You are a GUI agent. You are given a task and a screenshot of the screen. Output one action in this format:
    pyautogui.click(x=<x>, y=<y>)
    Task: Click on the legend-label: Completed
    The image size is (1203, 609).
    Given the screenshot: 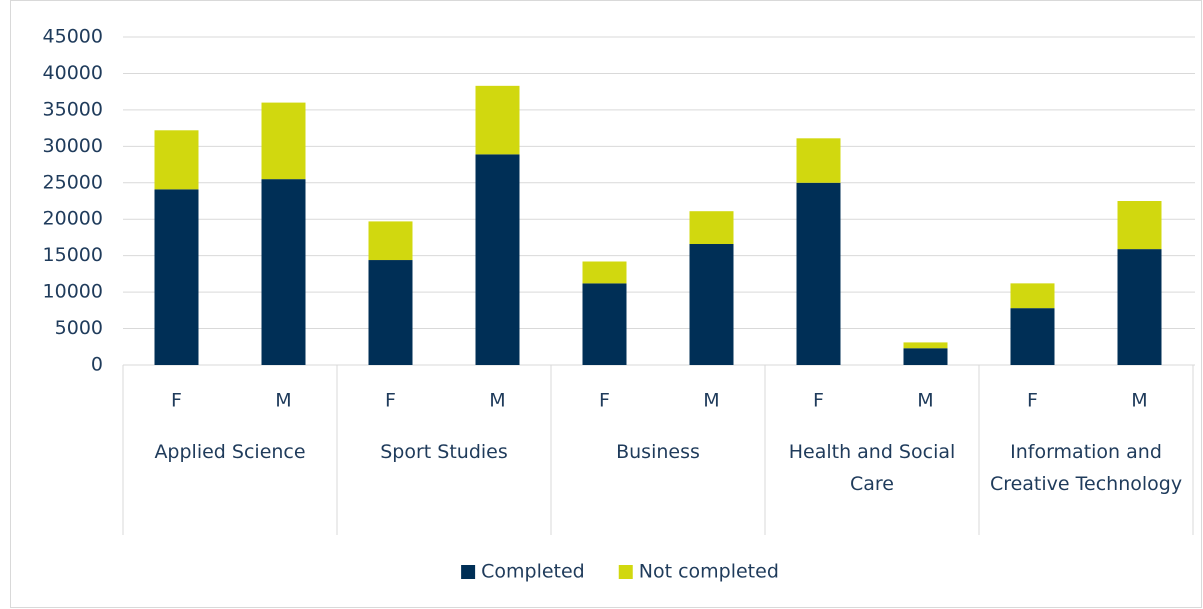 What is the action you would take?
    pyautogui.click(x=533, y=572)
    